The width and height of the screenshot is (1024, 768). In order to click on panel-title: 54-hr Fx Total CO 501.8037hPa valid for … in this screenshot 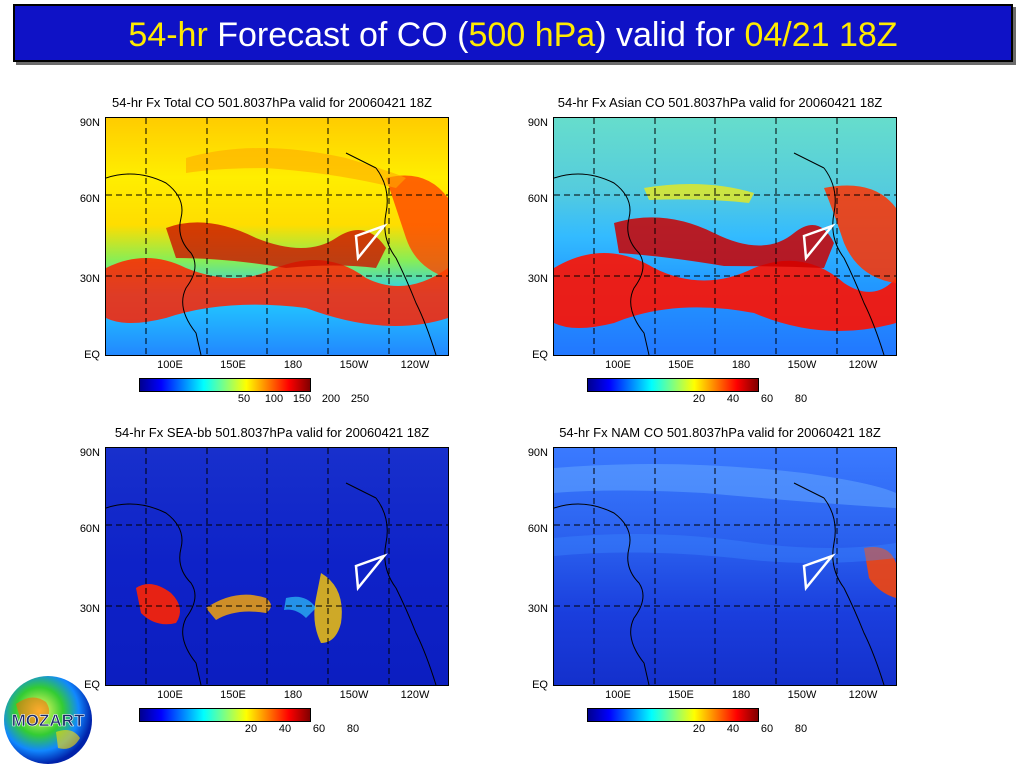, I will do `click(272, 102)`.